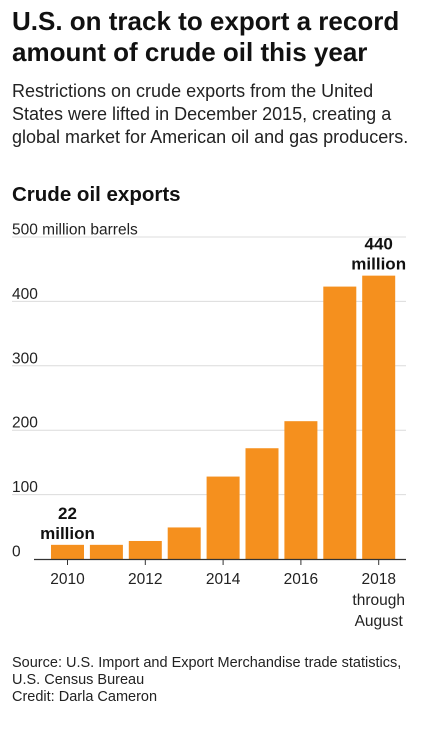 This screenshot has height=729, width=426. Describe the element at coordinates (145, 549) in the screenshot. I see `bar-2012` at that location.